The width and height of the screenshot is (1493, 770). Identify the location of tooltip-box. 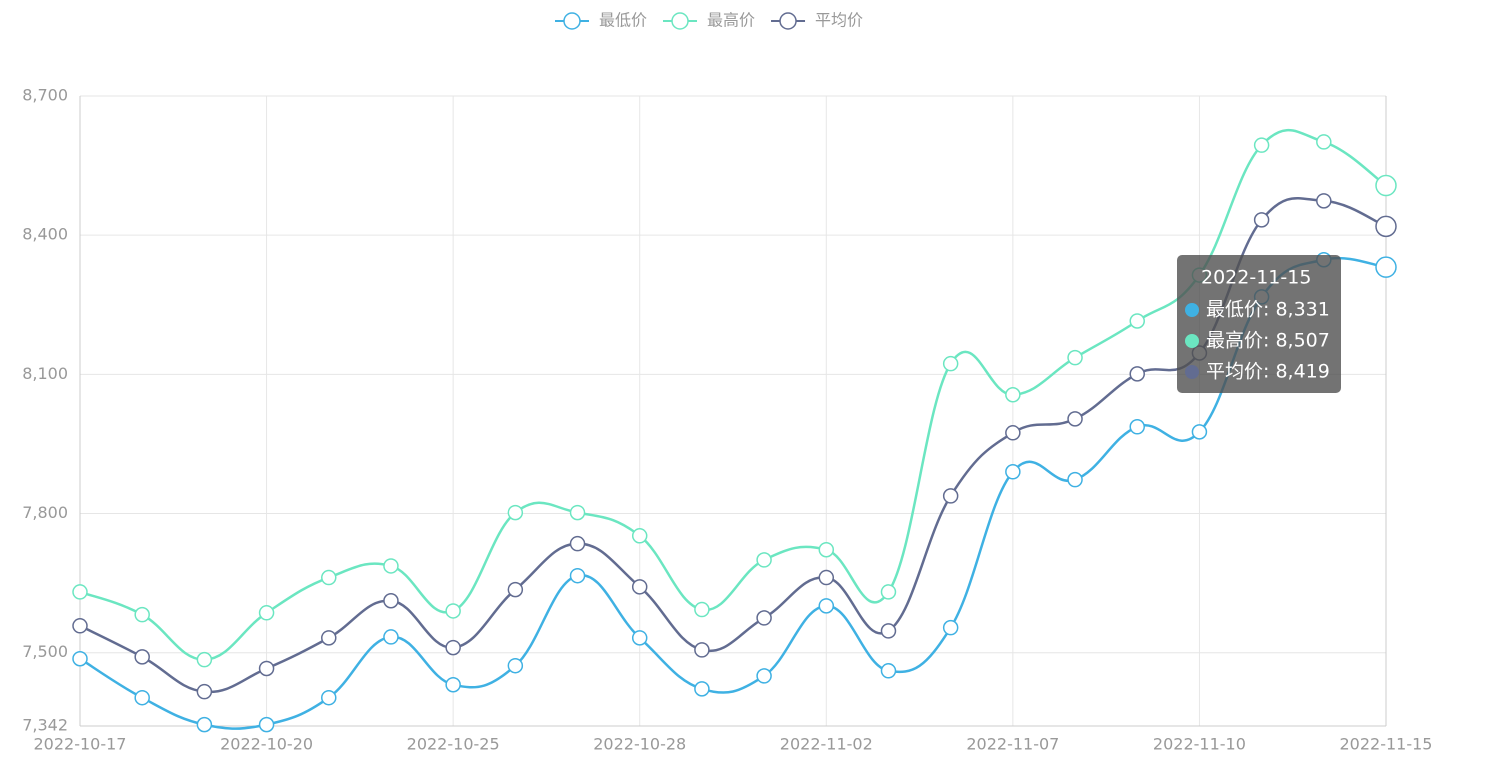
(1259, 324).